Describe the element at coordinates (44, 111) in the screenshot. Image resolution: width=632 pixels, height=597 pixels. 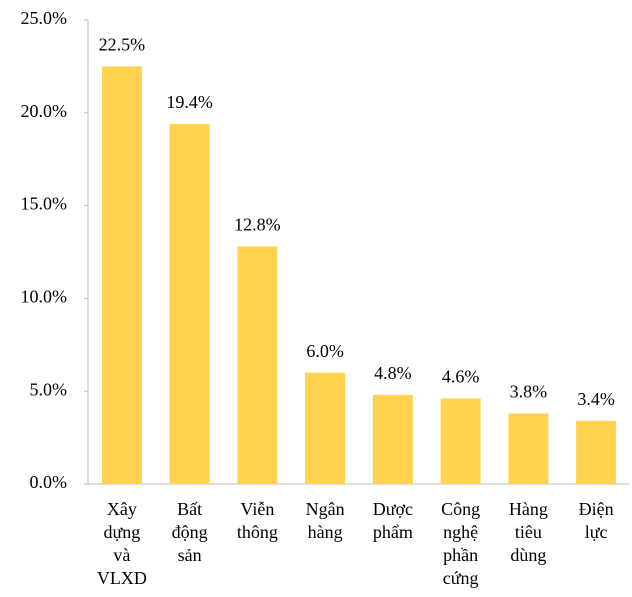
I see `y-tick-label: 20.0%` at that location.